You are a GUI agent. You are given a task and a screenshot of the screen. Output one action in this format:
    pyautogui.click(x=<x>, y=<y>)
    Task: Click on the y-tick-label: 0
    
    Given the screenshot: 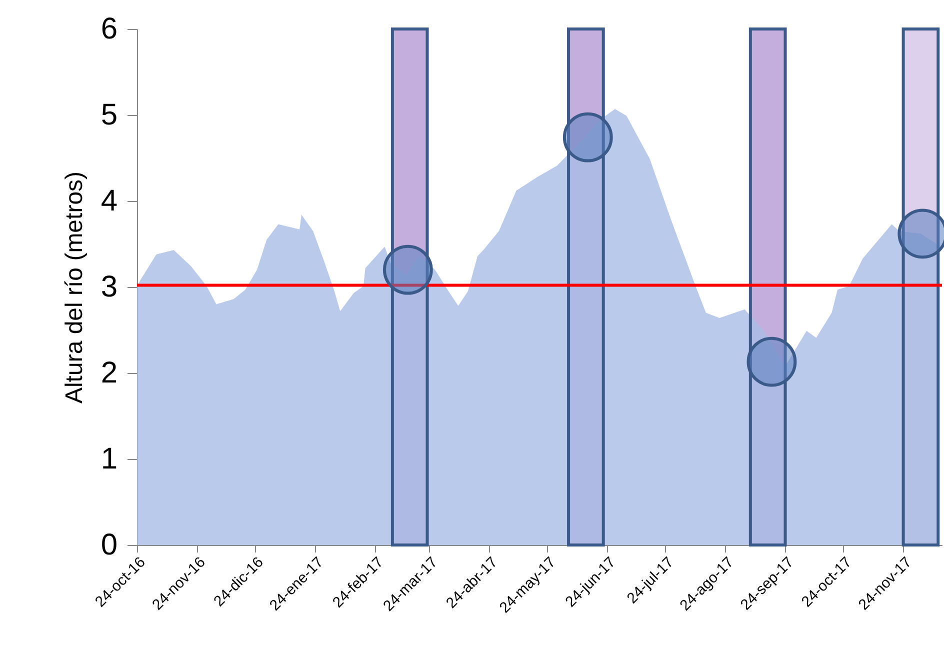 What is the action you would take?
    pyautogui.click(x=109, y=545)
    